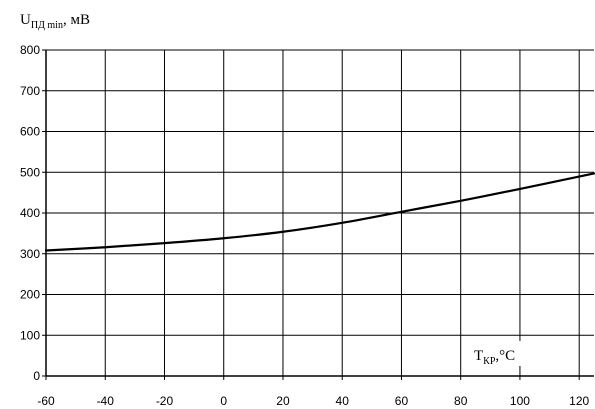  I want to click on y-axis-title-sub: ПД min, so click(47, 25).